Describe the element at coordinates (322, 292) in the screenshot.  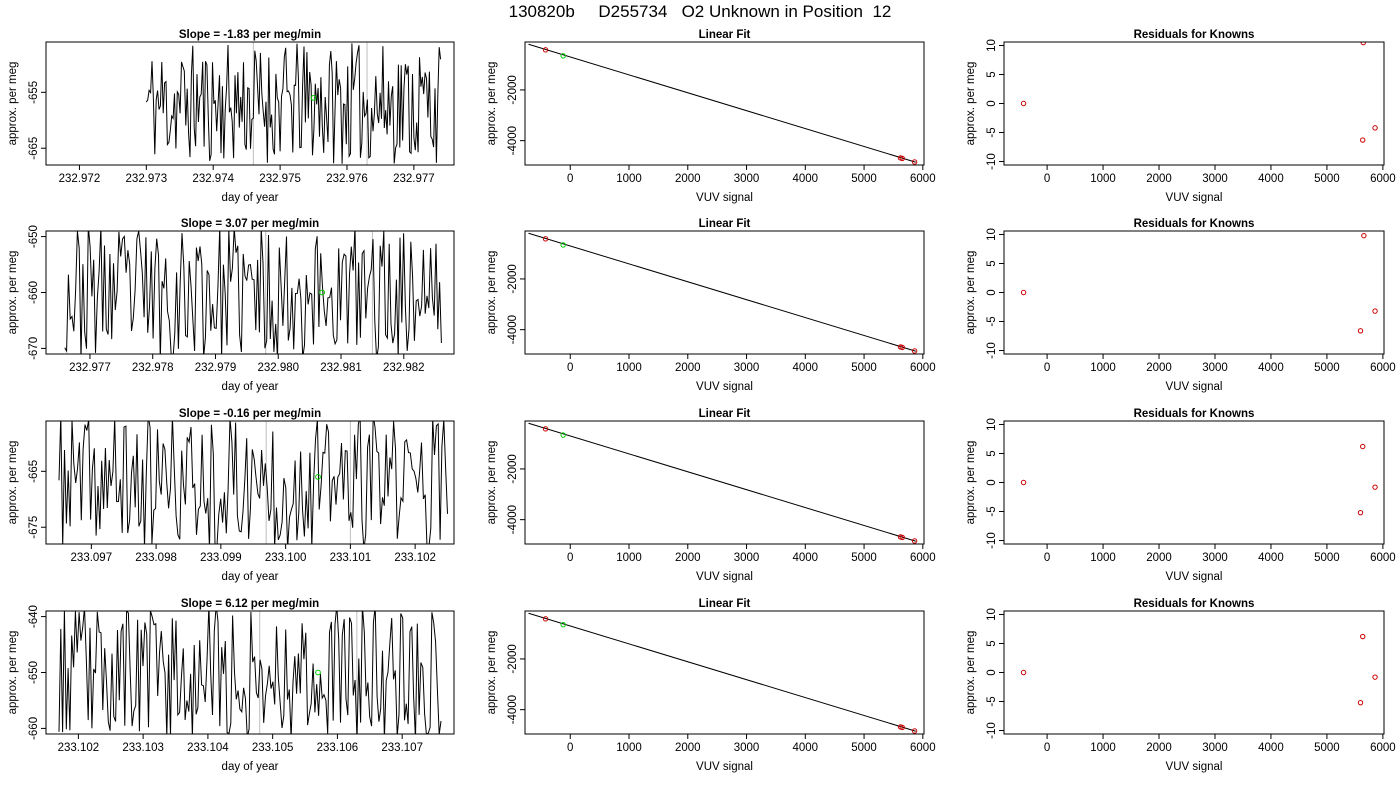
I see `unknown-marker` at that location.